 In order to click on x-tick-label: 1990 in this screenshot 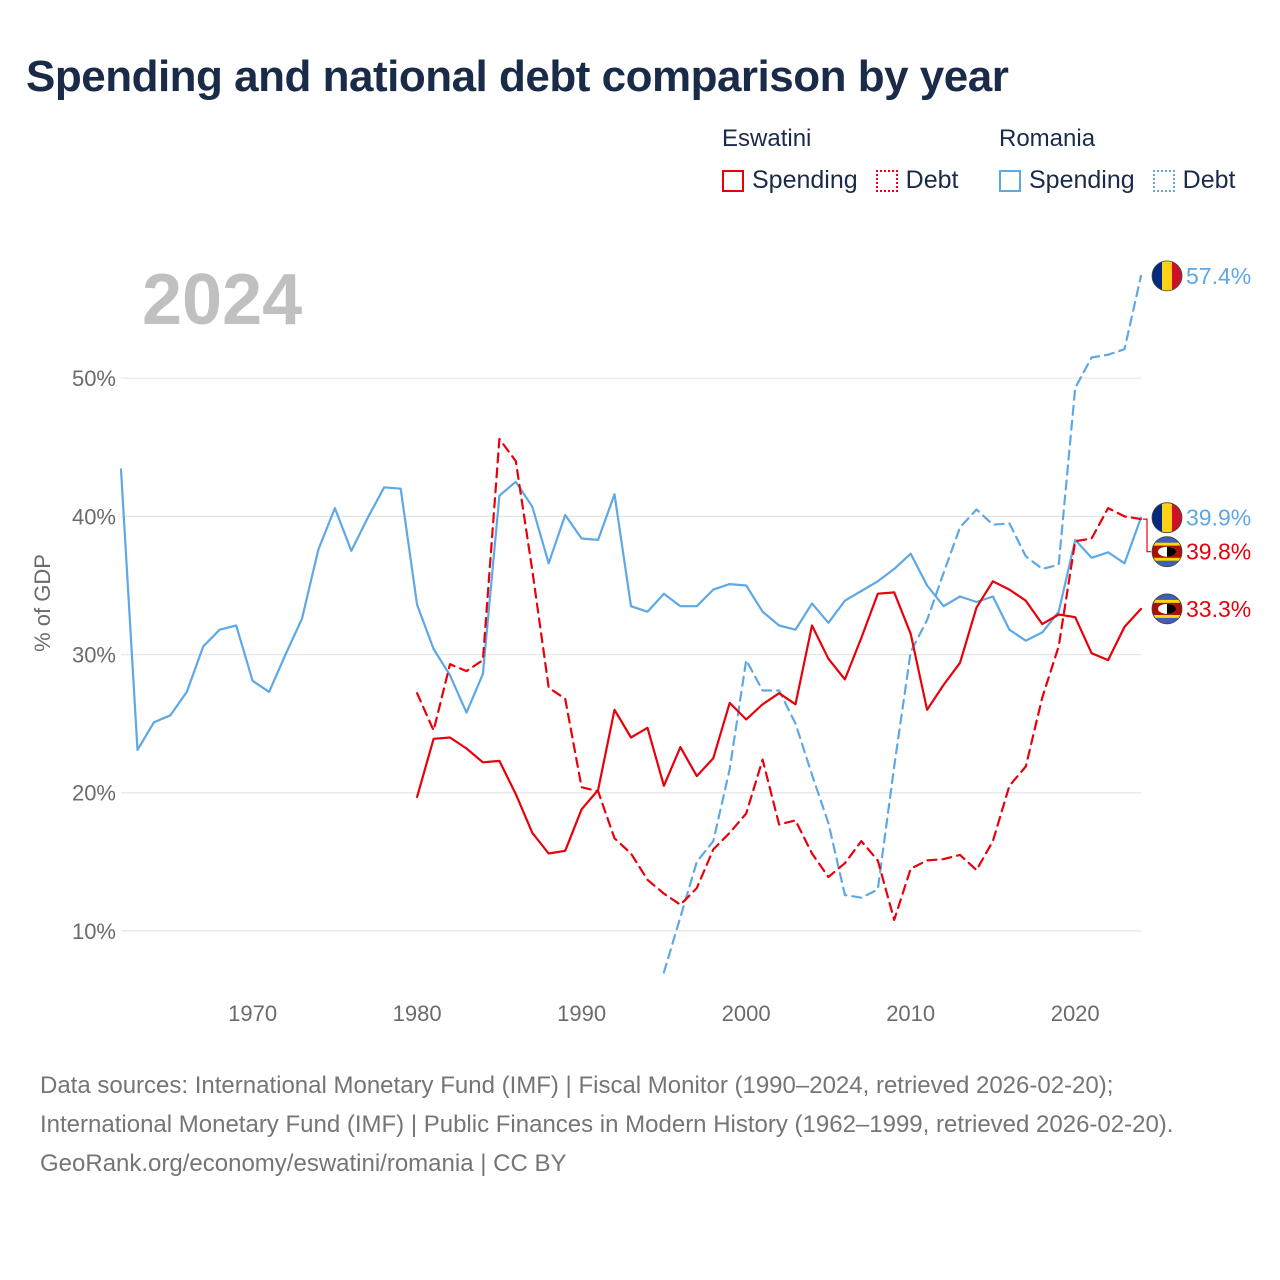, I will do `click(581, 1013)`.